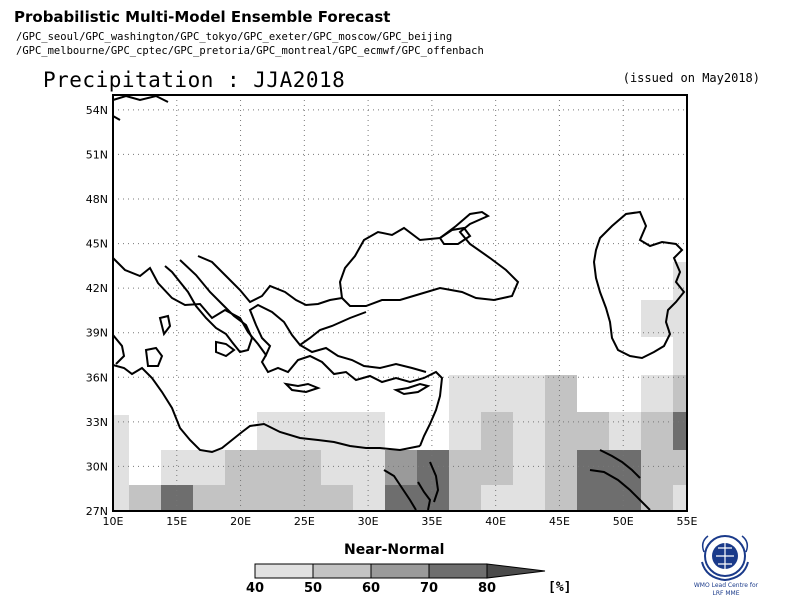 The height and width of the screenshot is (600, 800). I want to click on legend-unit: [%], so click(559, 587).